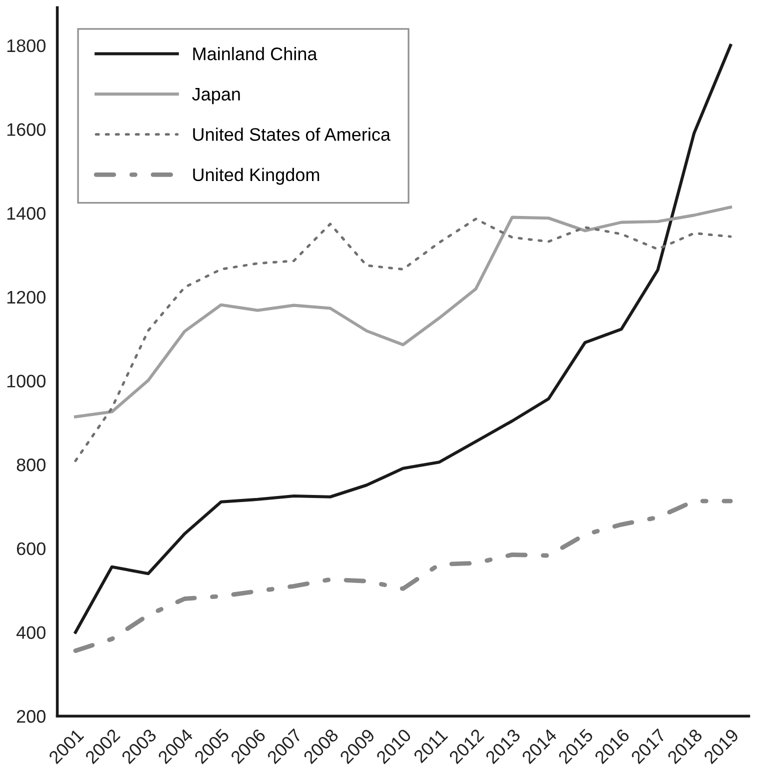  What do you see at coordinates (31, 632) in the screenshot?
I see `y-tick-label: 400` at bounding box center [31, 632].